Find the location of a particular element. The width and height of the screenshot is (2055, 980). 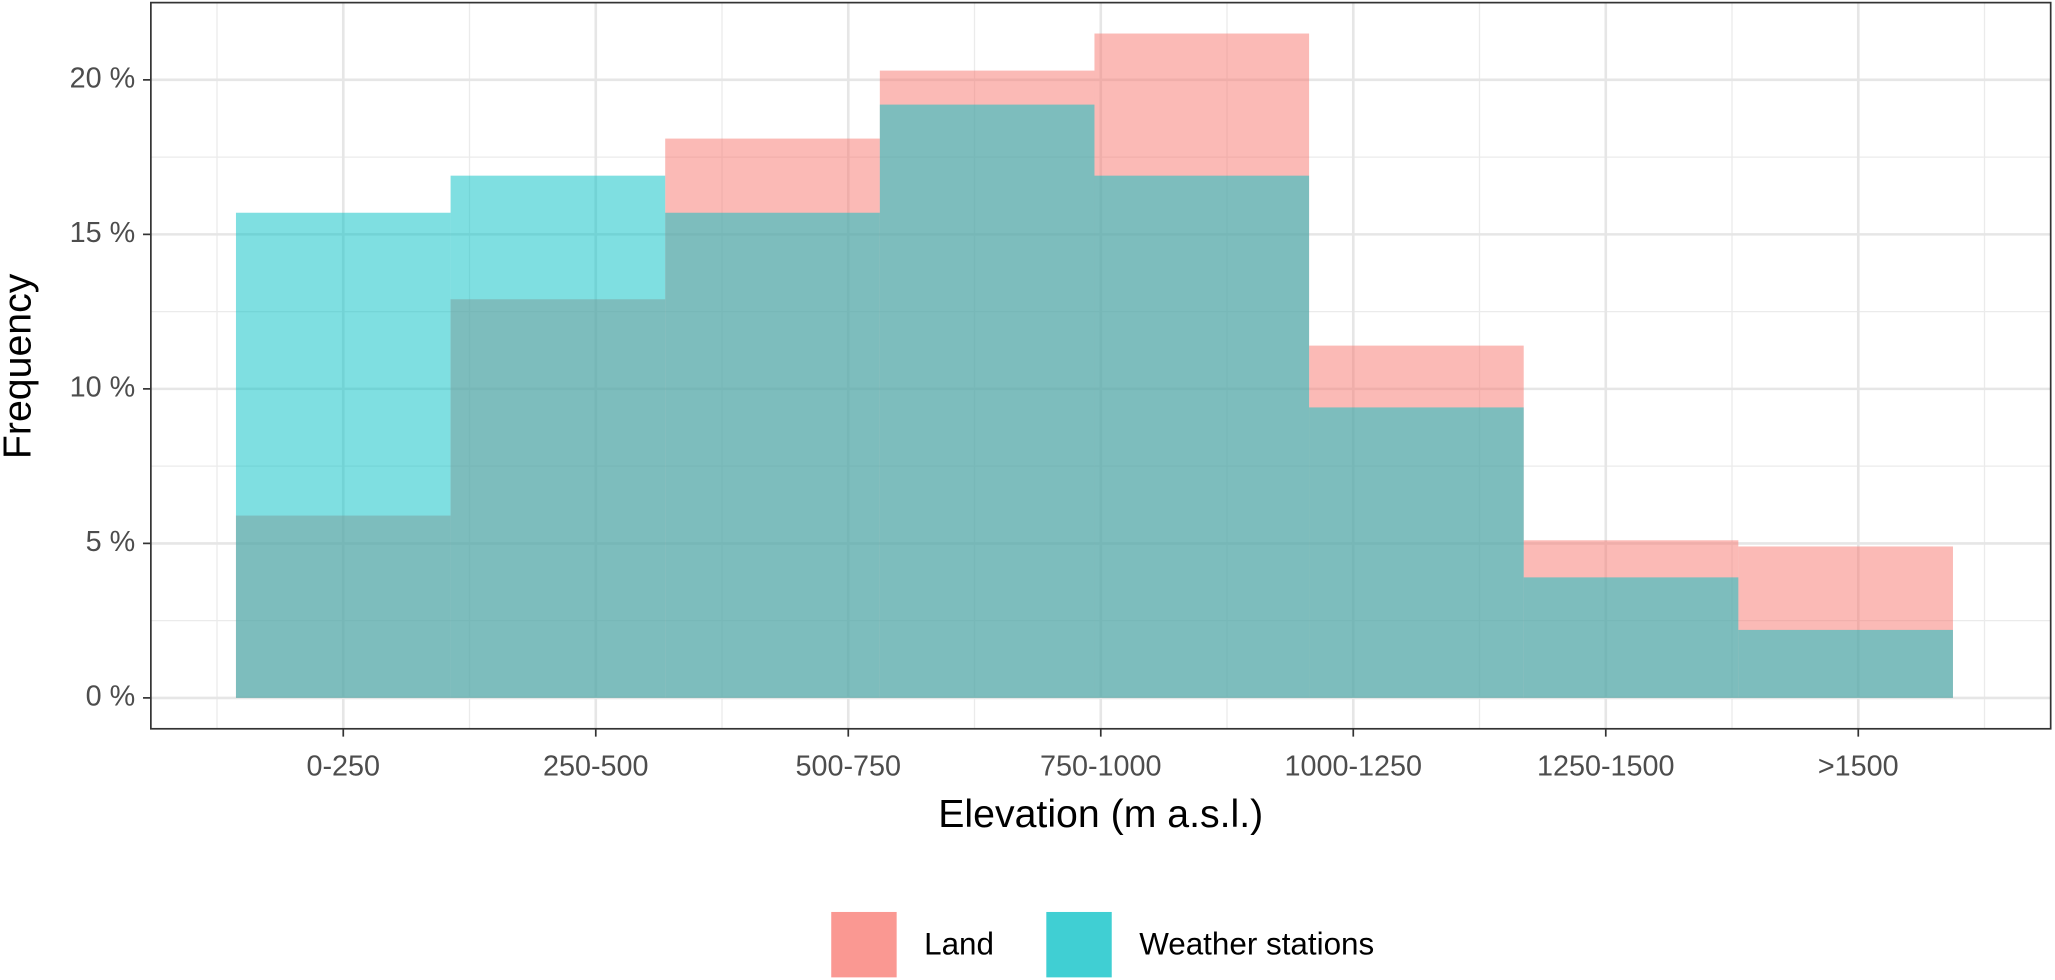

y-axis-title: Frequency is located at coordinates (19, 366).